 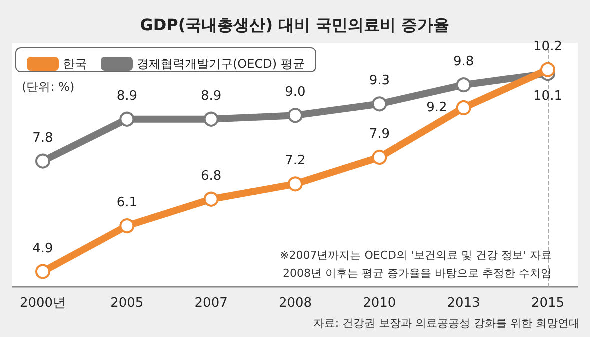 What do you see at coordinates (295, 161) in the screenshot?
I see `data-label: 7.2` at bounding box center [295, 161].